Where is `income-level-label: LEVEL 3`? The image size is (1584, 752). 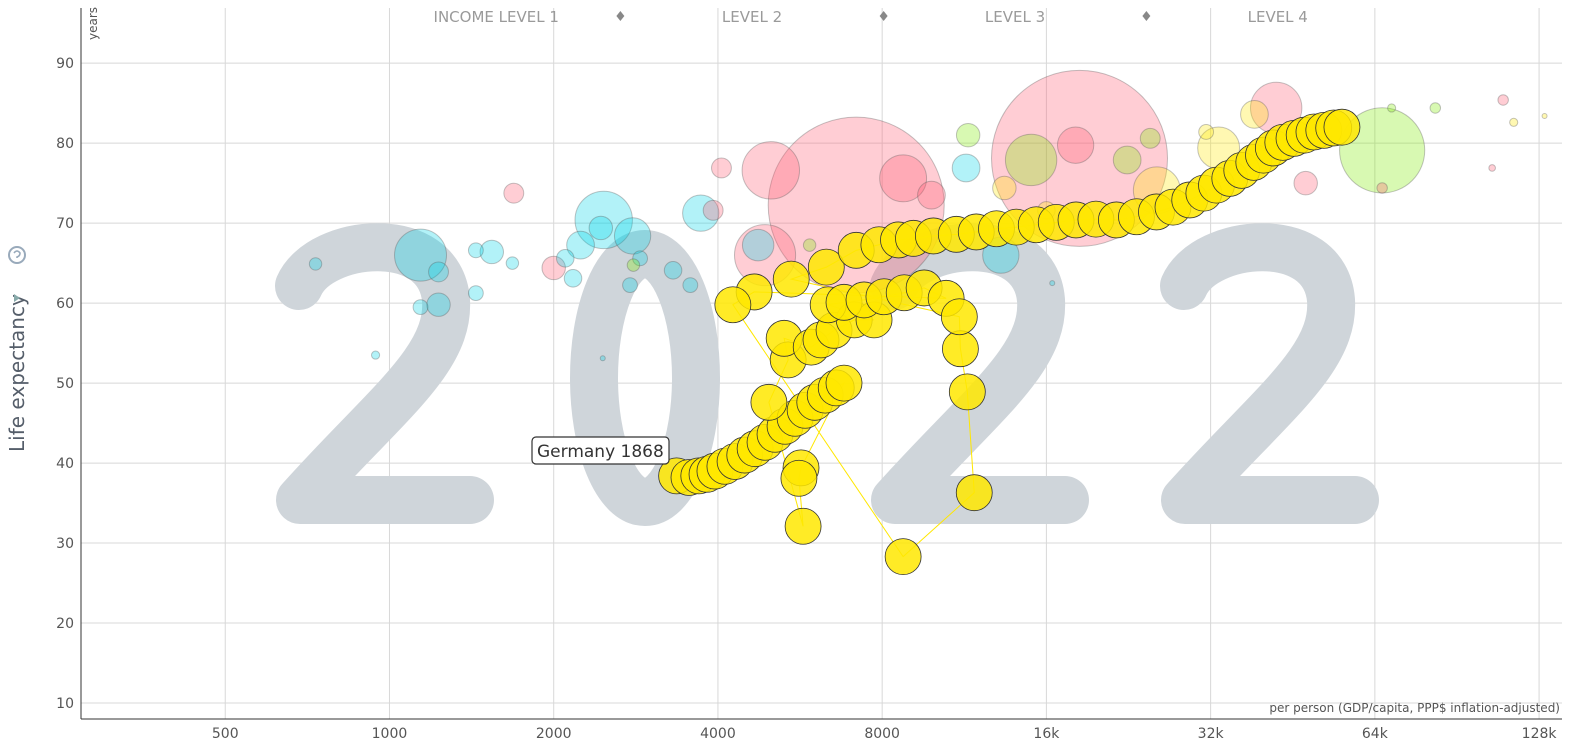 income-level-label: LEVEL 3 is located at coordinates (1015, 17).